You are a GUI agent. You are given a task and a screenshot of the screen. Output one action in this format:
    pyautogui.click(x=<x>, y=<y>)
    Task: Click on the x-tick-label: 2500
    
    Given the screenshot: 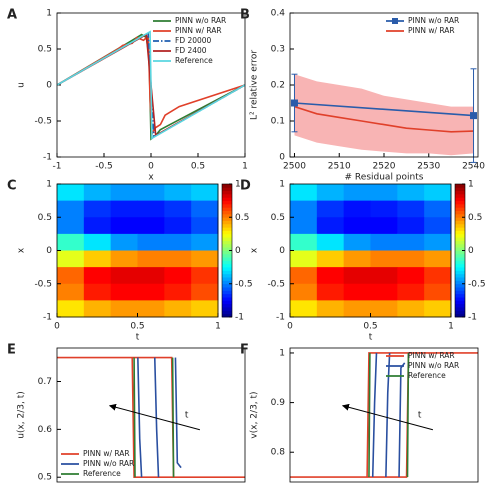 What is the action you would take?
    pyautogui.click(x=294, y=167)
    